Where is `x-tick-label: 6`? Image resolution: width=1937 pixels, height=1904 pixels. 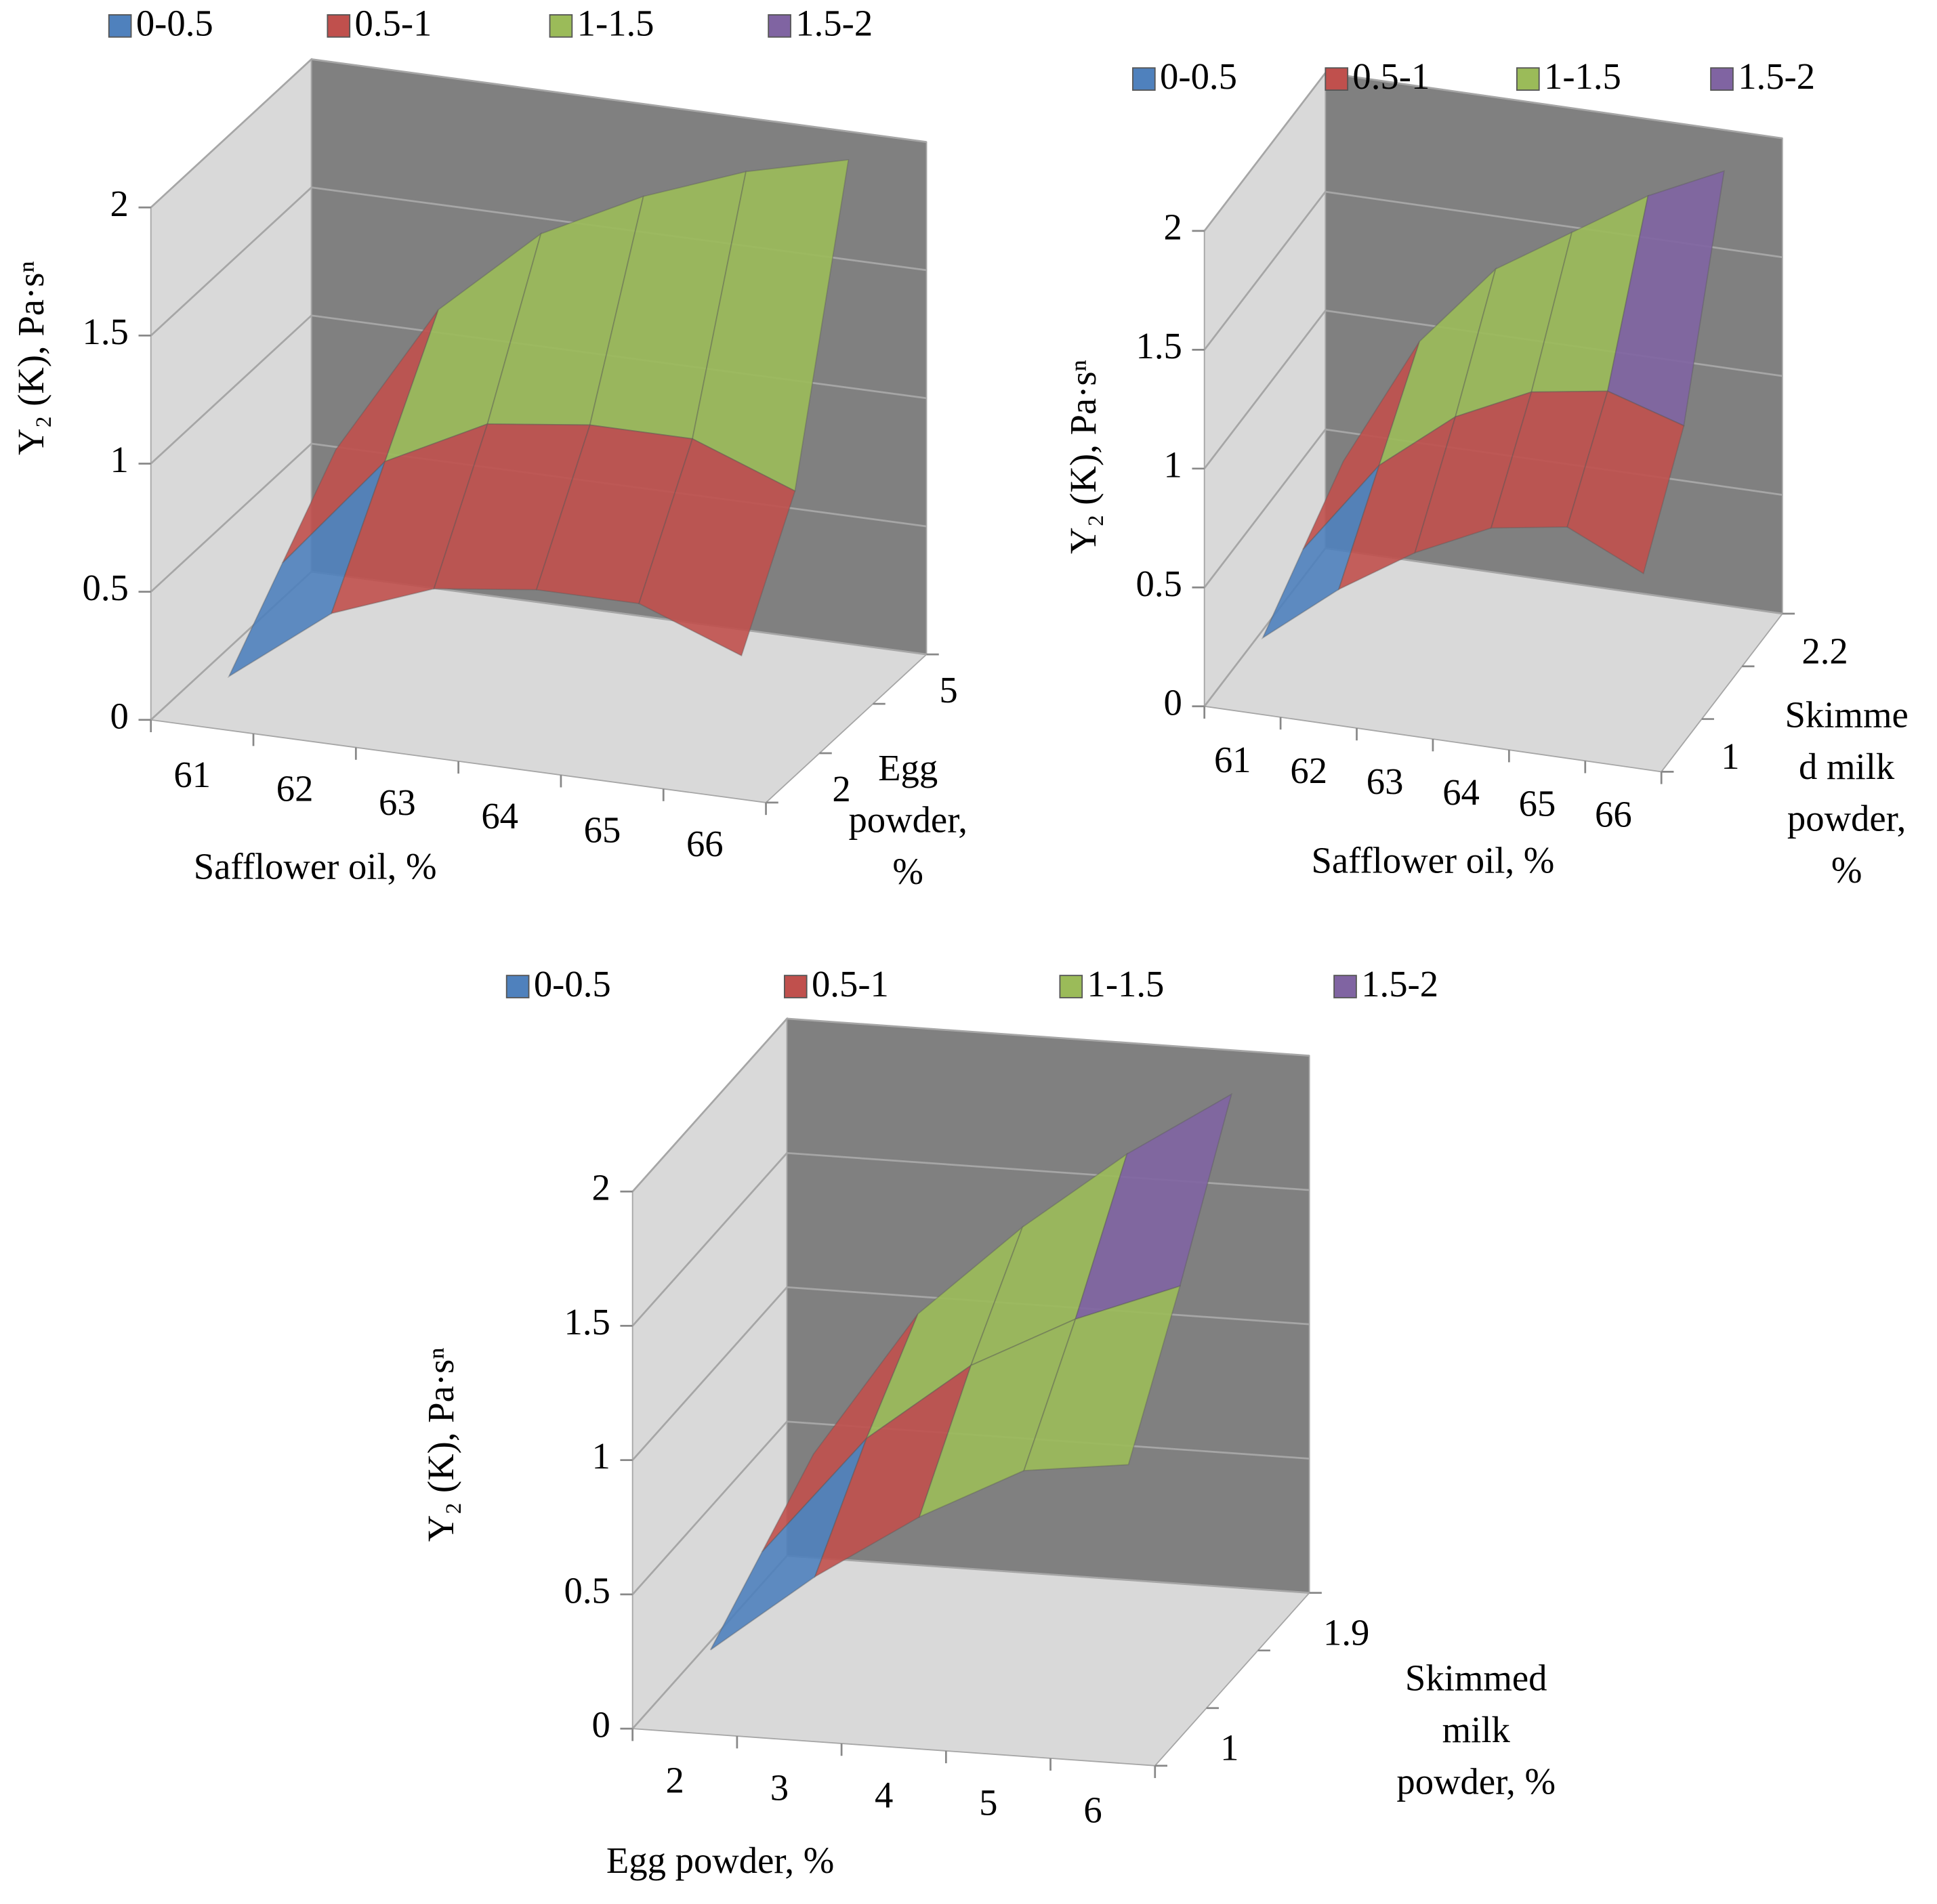 x-tick-label: 6 is located at coordinates (1092, 1810).